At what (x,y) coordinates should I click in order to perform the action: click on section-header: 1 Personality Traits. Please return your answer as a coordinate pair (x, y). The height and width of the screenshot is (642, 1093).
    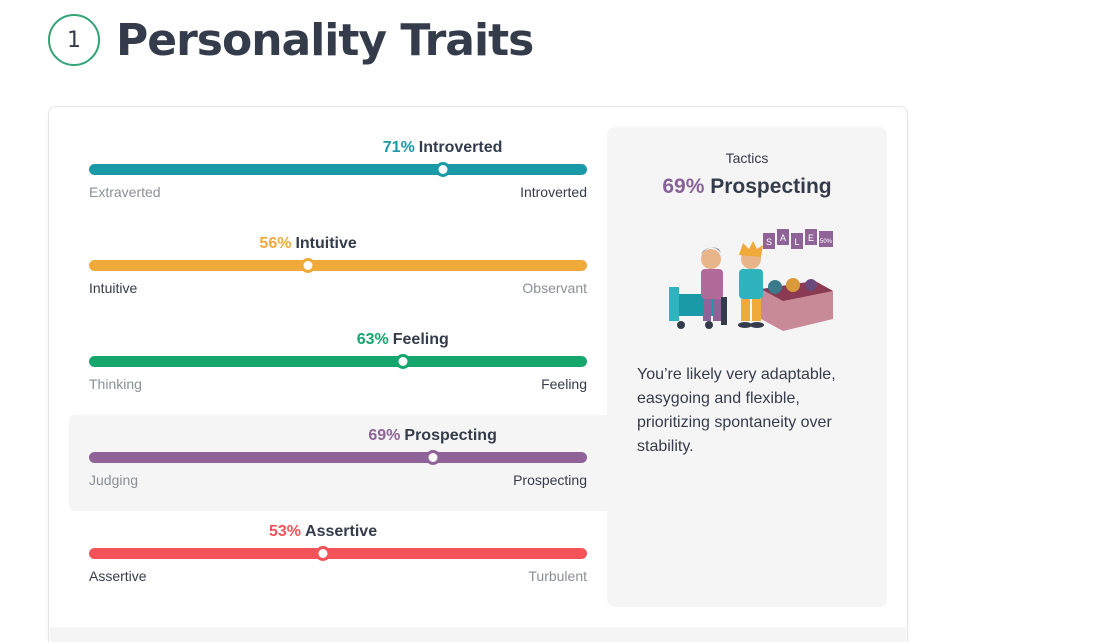
    Looking at the image, I should click on (291, 40).